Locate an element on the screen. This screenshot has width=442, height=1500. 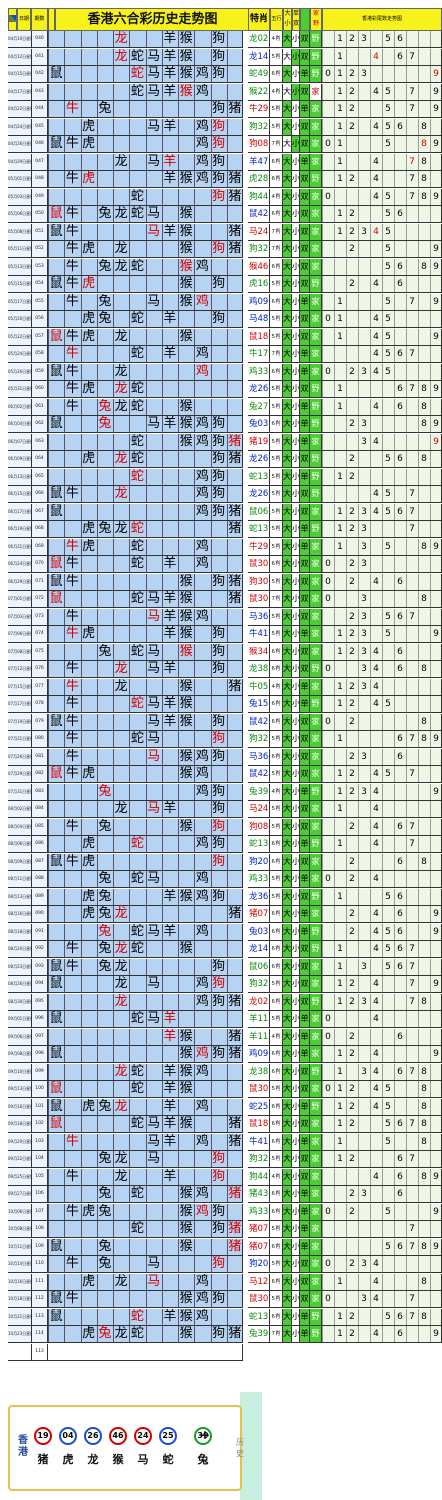
row-oddeven2: 单 is located at coordinates (305, 1142).